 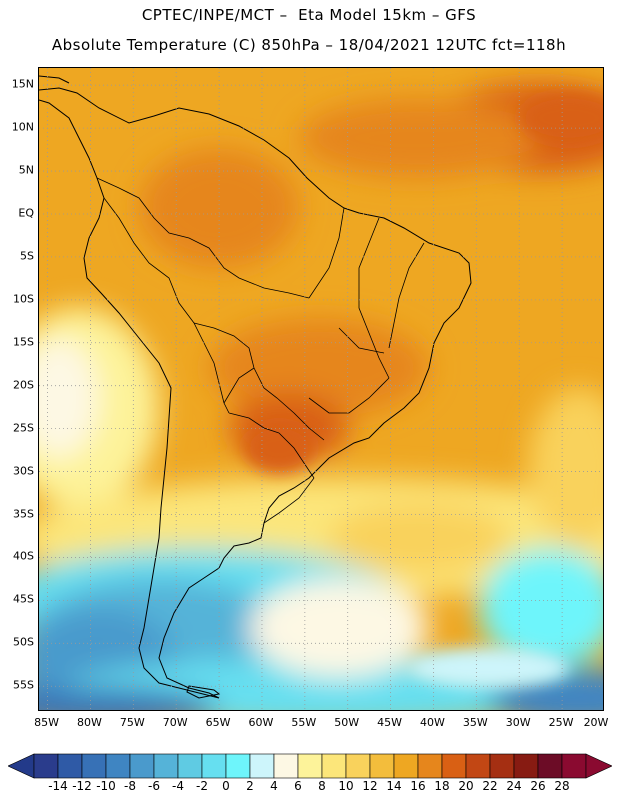 I want to click on colorbar-label: -2, so click(x=202, y=786).